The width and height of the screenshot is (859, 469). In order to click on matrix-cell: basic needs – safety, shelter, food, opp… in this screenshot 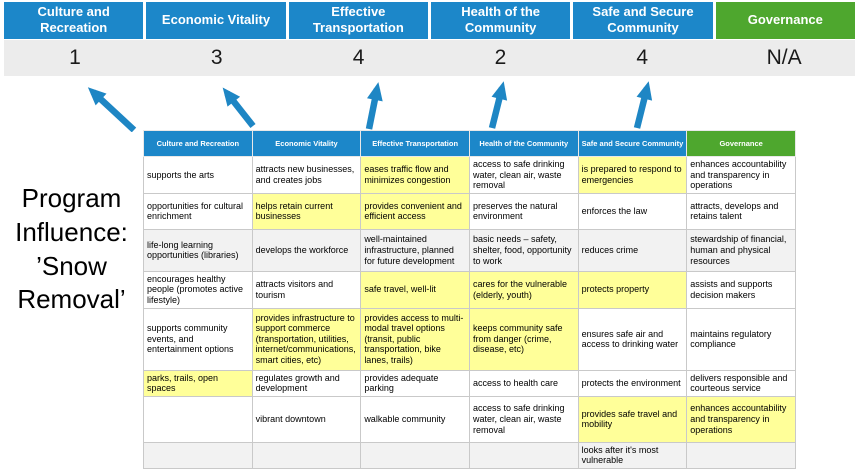, I will do `click(523, 250)`.